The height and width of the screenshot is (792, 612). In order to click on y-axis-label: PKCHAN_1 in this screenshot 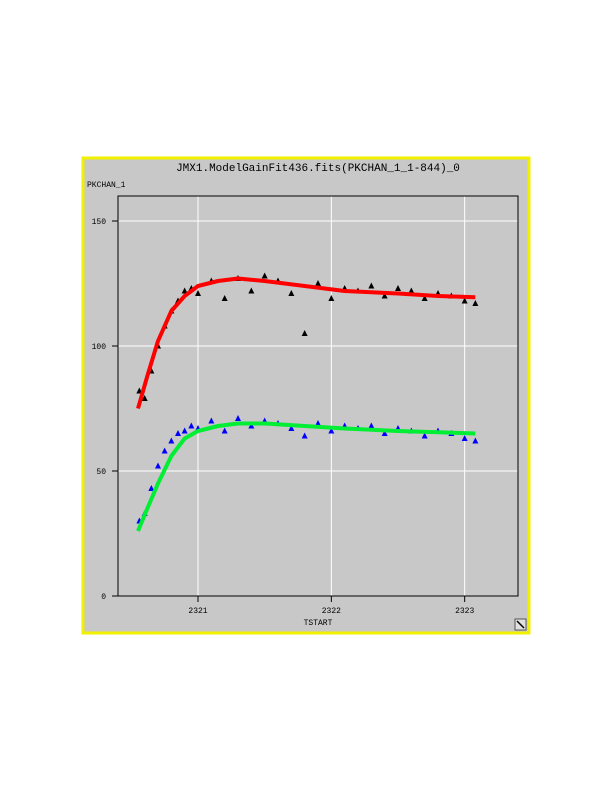, I will do `click(106, 185)`.